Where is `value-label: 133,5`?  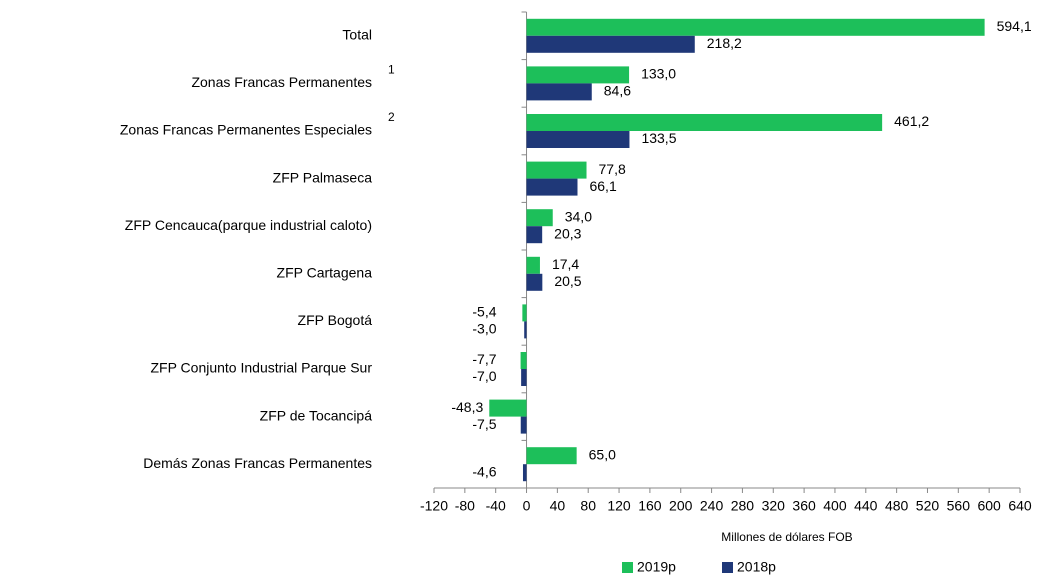 value-label: 133,5 is located at coordinates (658, 138).